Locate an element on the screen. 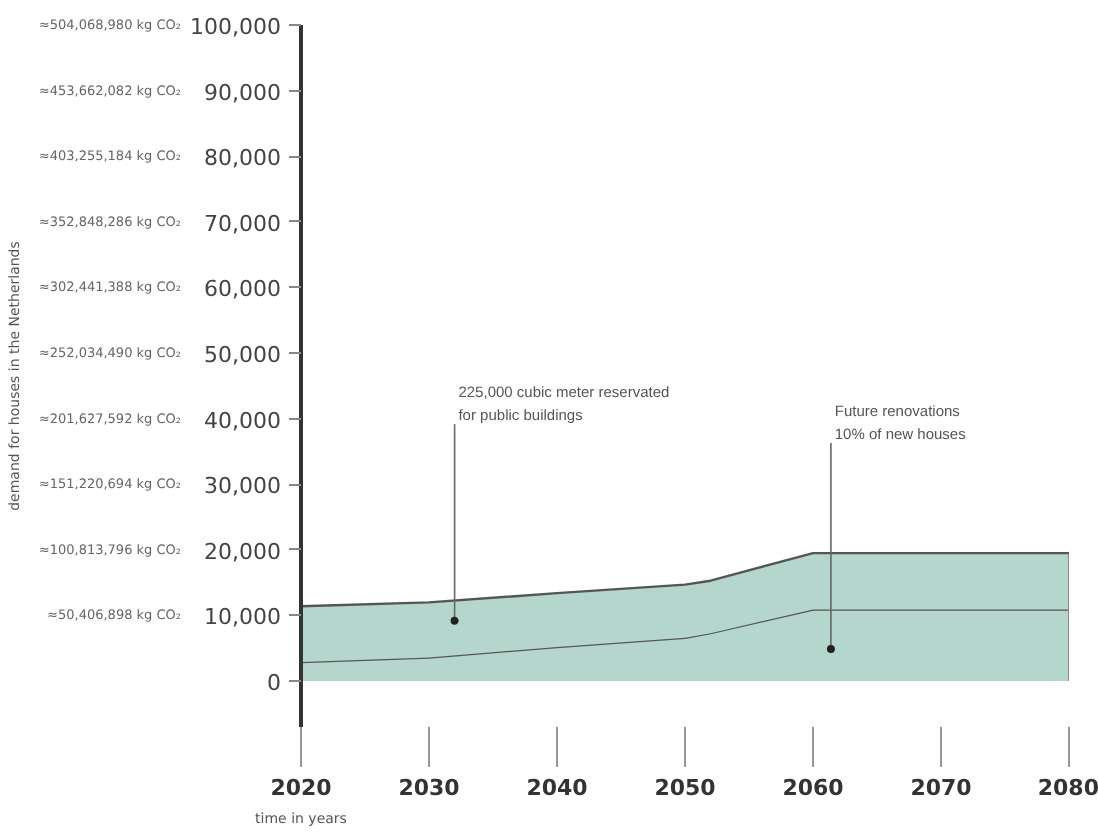 This screenshot has height=832, width=1098. y-tick-label: 50,000 is located at coordinates (243, 355).